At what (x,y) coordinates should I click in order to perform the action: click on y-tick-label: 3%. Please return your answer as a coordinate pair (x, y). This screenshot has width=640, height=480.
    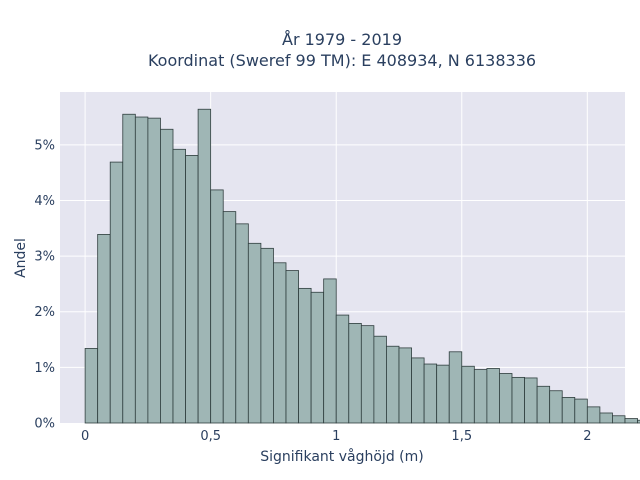
    Looking at the image, I should click on (44, 257).